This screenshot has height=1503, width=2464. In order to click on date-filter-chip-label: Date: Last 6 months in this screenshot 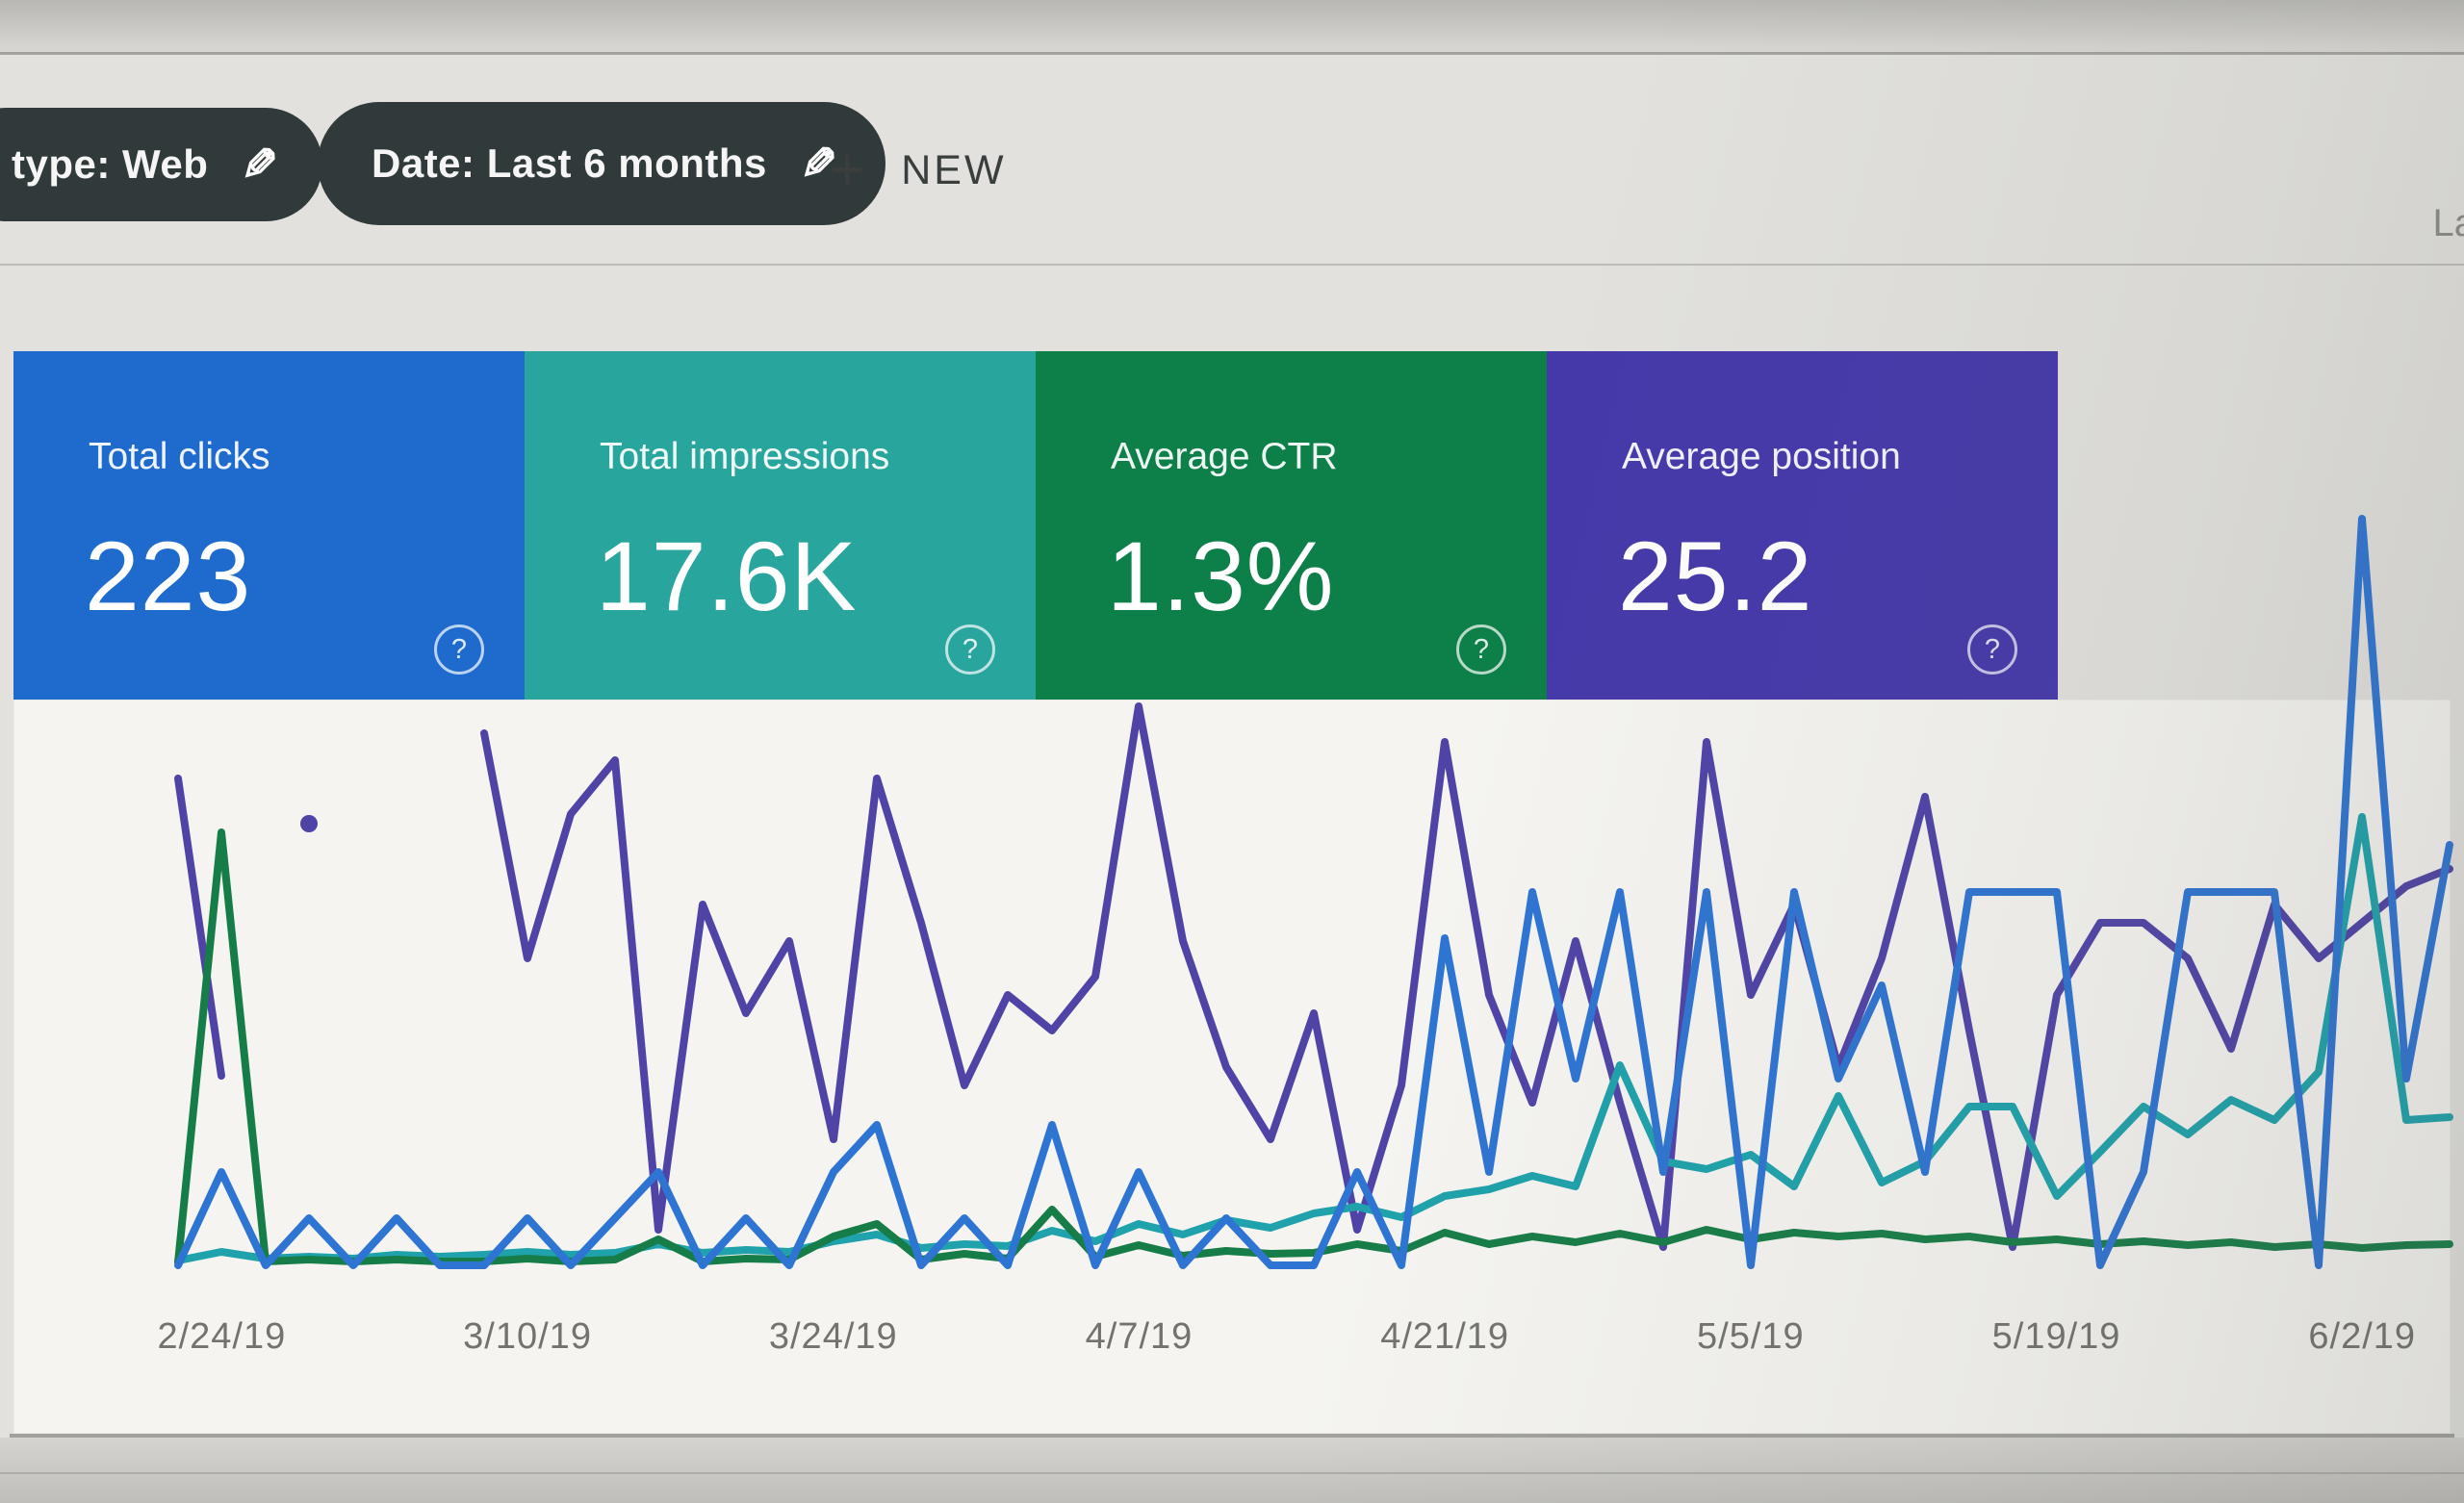, I will do `click(569, 163)`.